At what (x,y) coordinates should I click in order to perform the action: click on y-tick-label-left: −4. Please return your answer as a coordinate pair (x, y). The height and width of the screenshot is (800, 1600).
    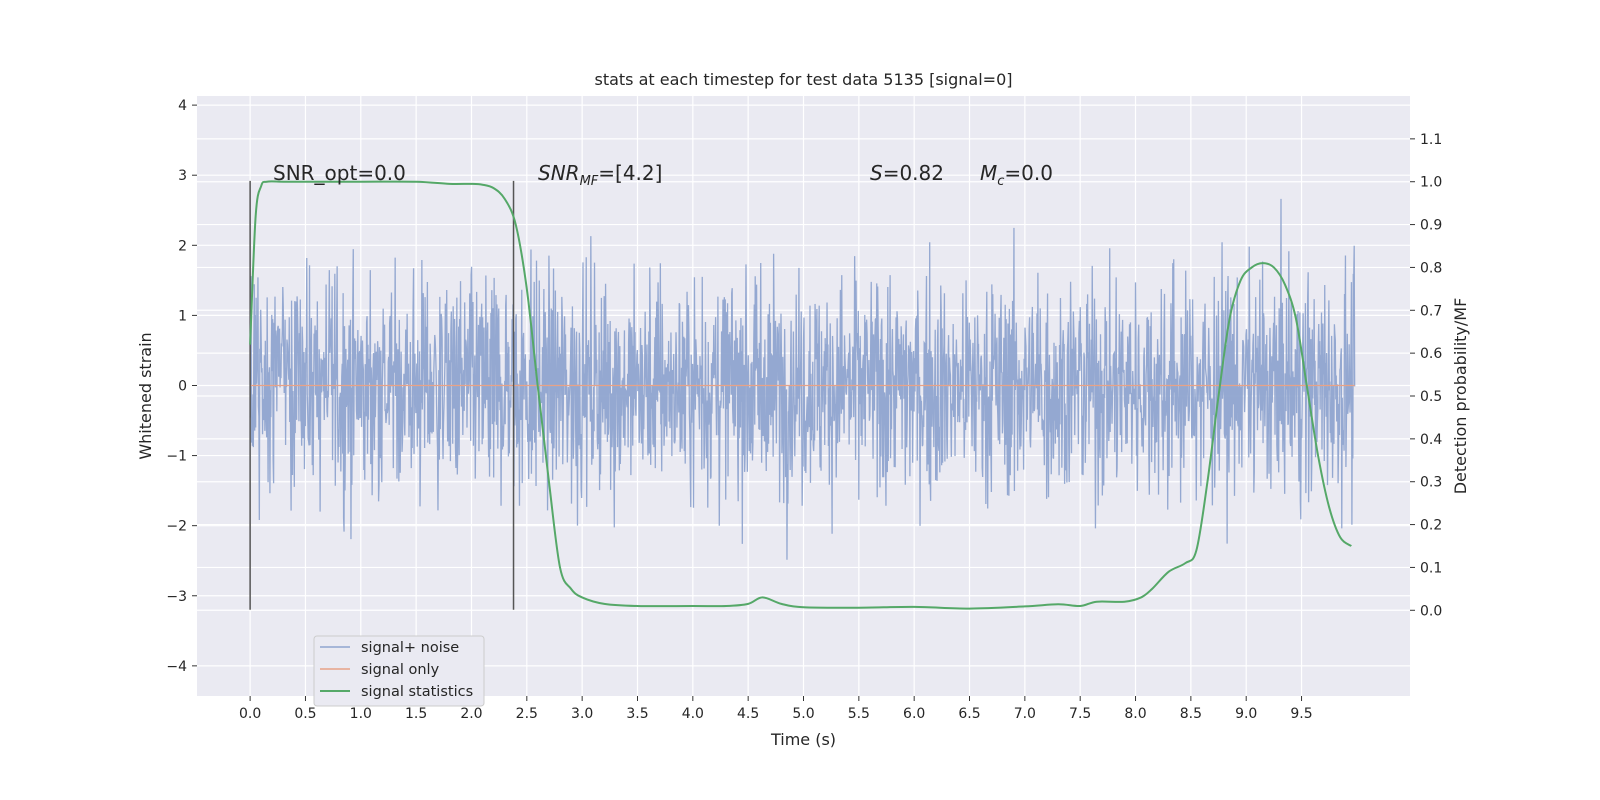
    Looking at the image, I should click on (176, 667).